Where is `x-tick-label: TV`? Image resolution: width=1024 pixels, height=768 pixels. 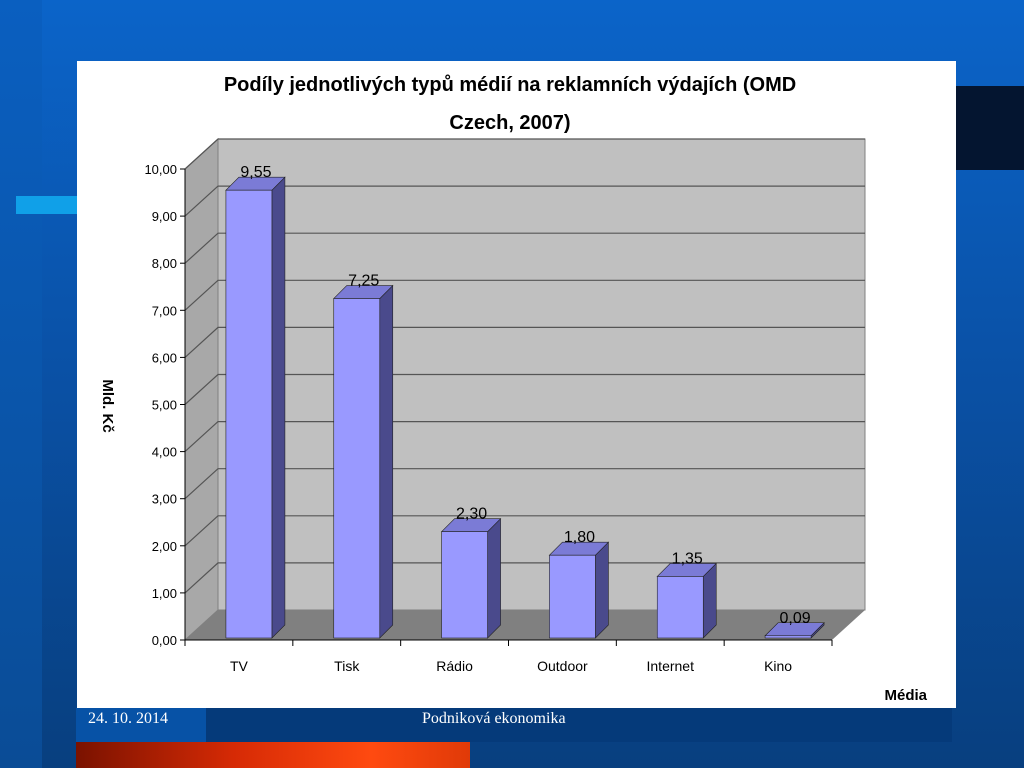 x-tick-label: TV is located at coordinates (239, 666).